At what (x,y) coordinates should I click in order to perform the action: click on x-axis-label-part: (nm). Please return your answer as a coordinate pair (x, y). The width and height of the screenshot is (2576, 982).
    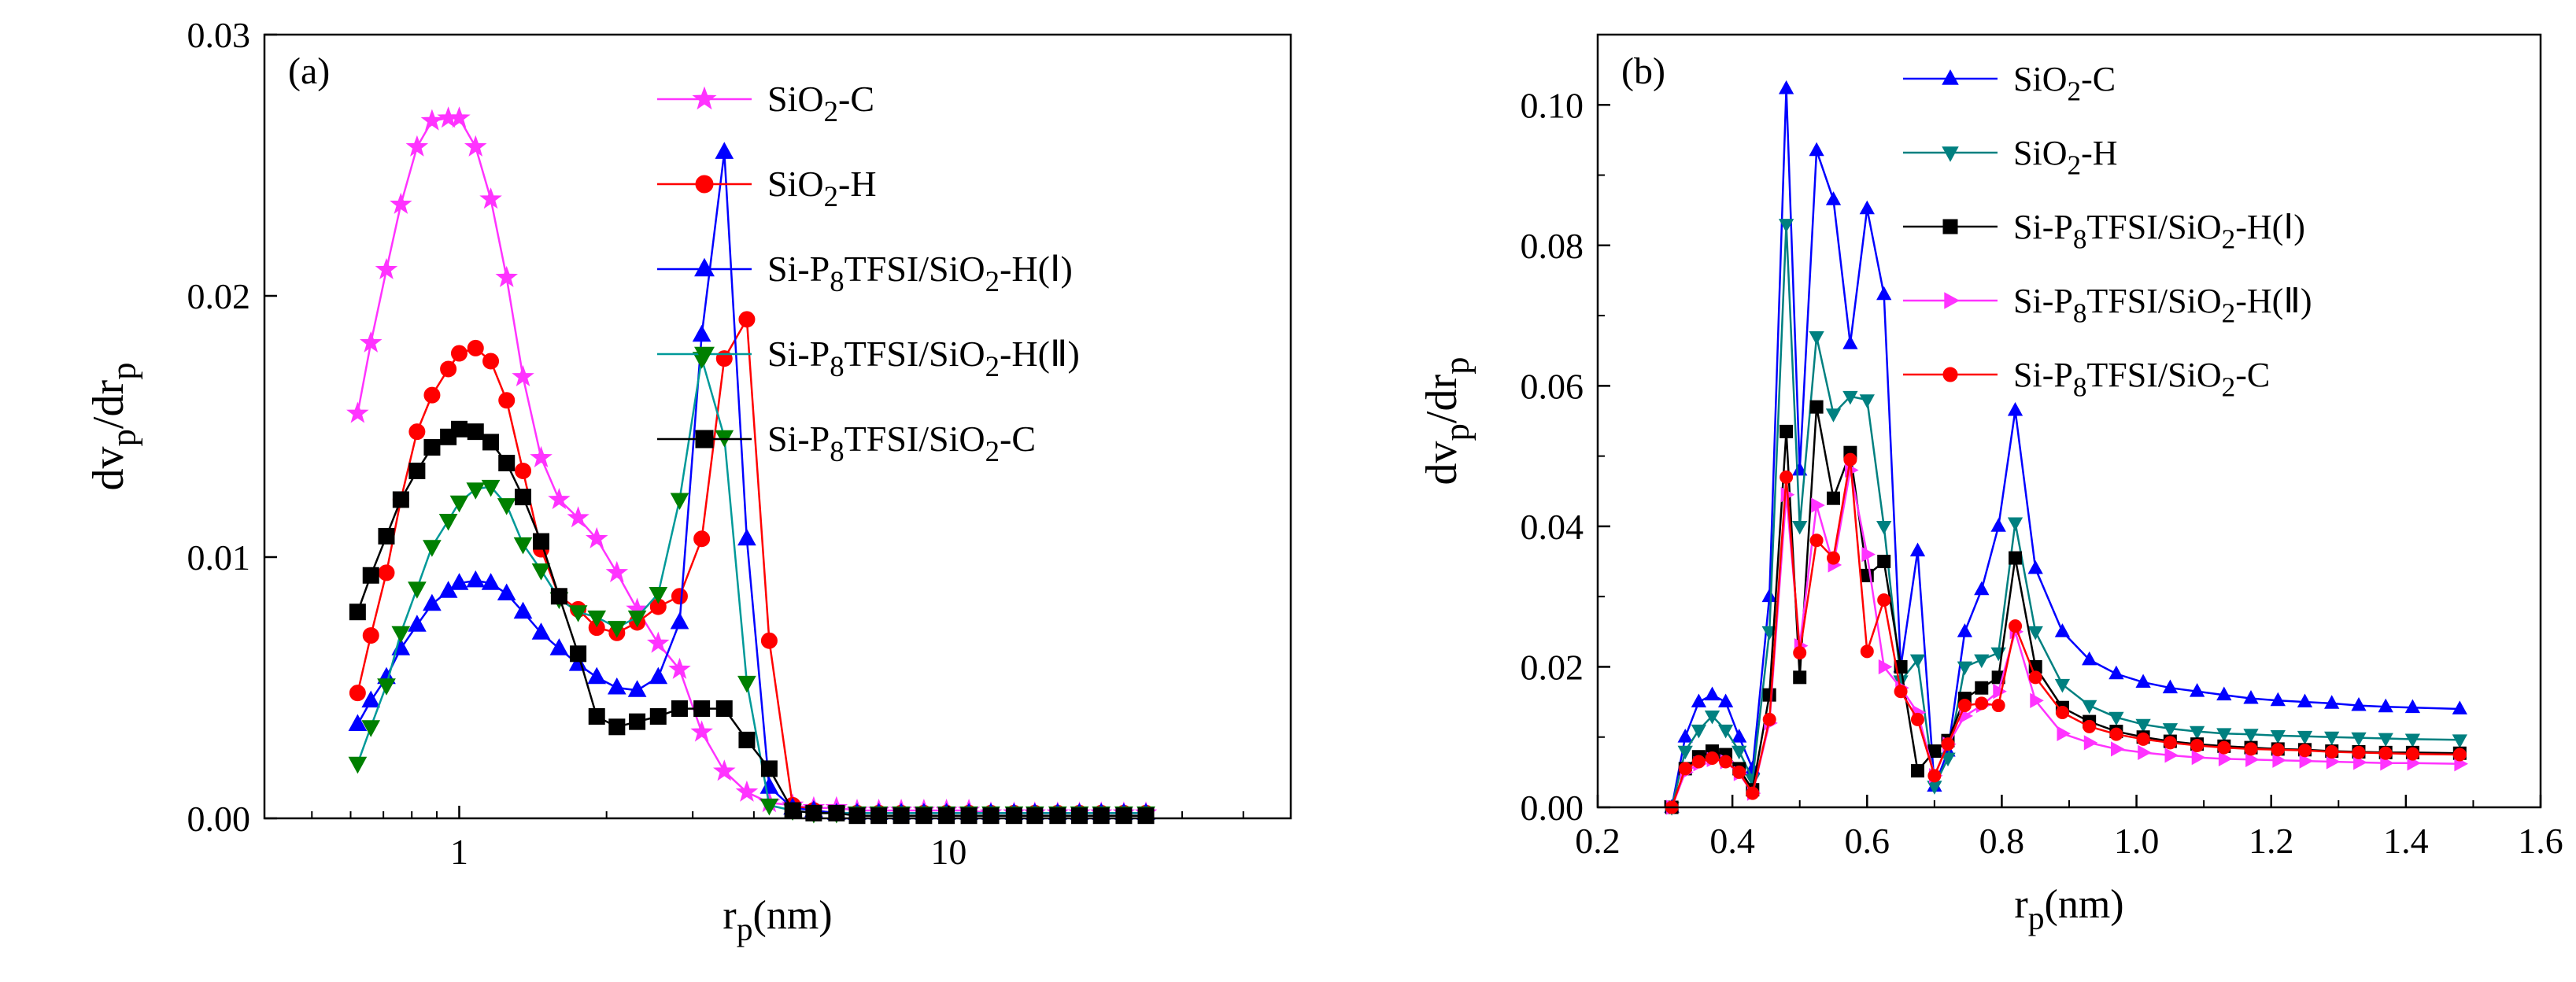
    Looking at the image, I should click on (2084, 904).